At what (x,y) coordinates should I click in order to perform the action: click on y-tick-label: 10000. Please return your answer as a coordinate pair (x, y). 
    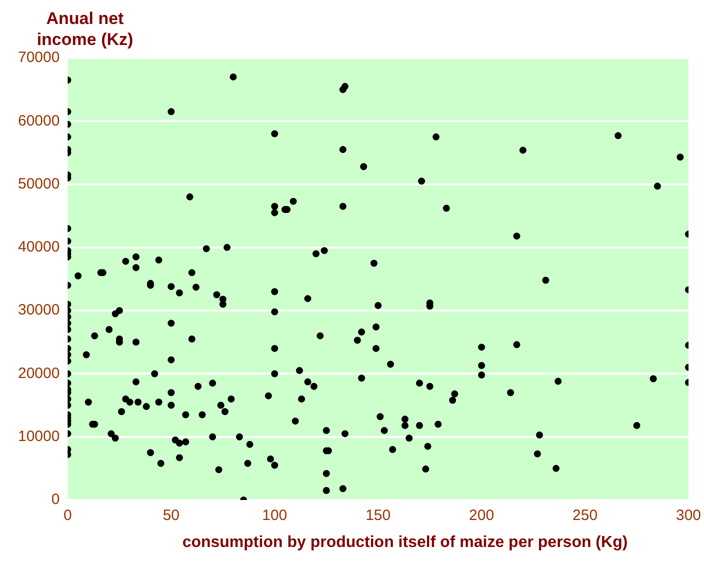
    Looking at the image, I should click on (39, 436).